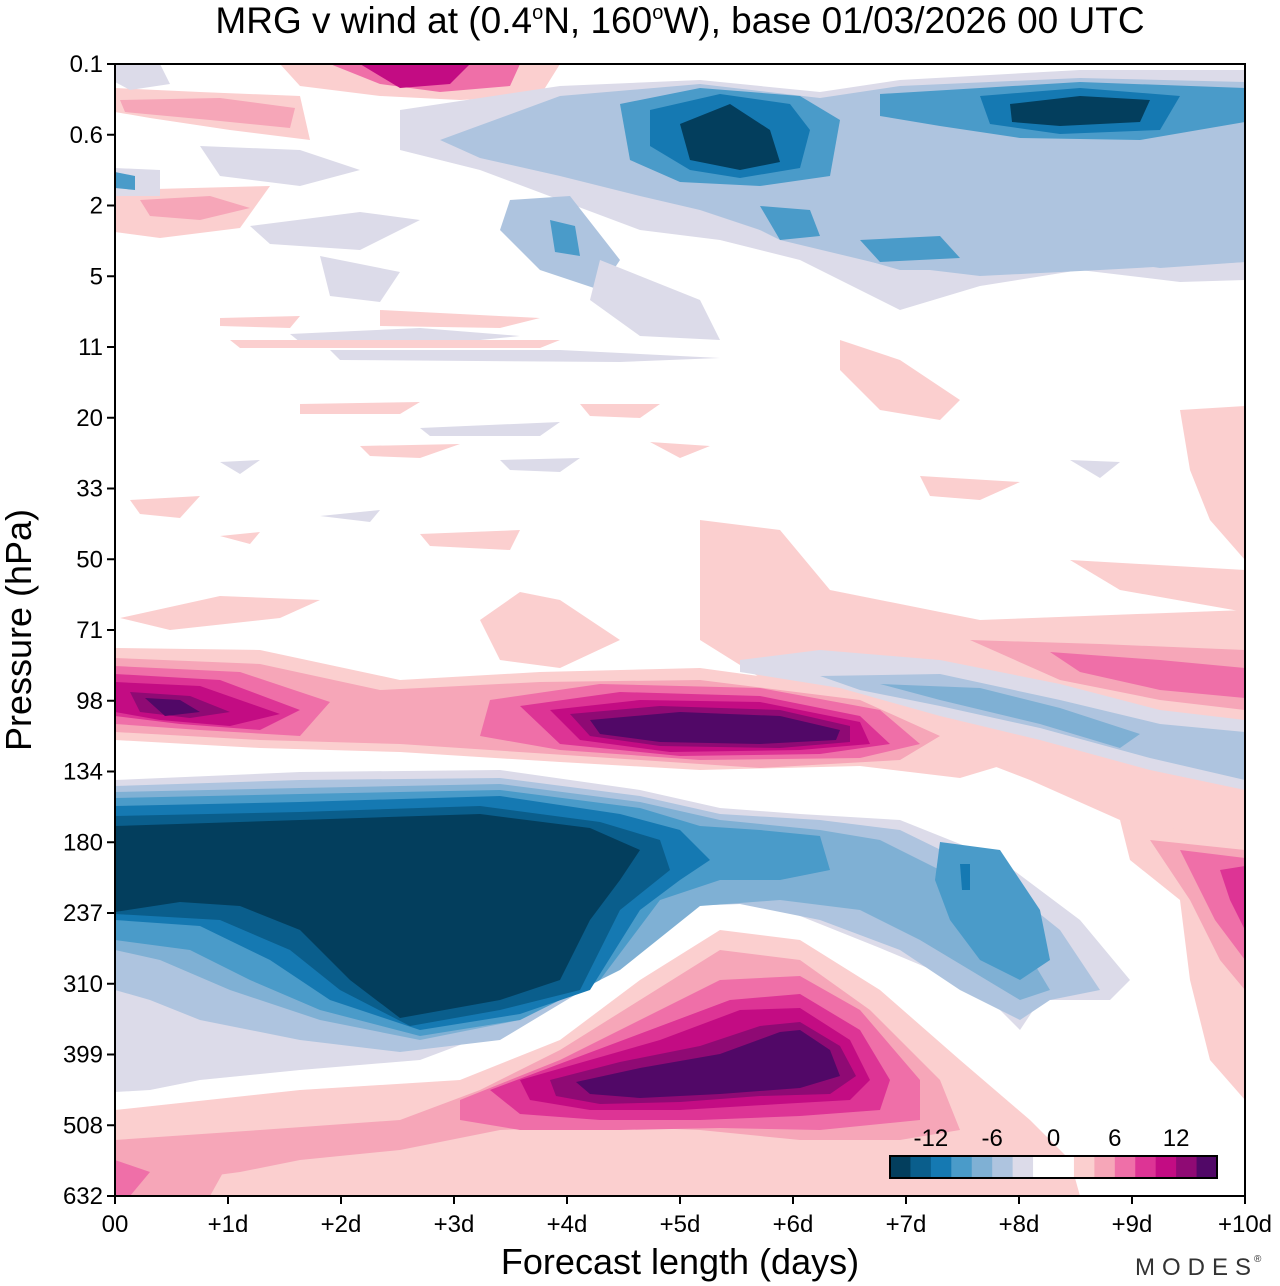 This screenshot has height=1286, width=1280. Describe the element at coordinates (793, 1224) in the screenshot. I see `x-tick-label: +6d` at that location.